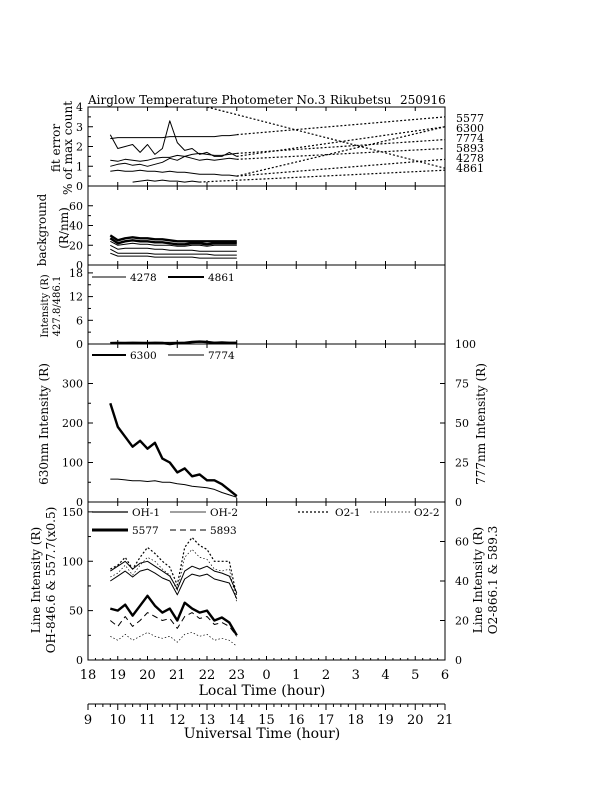  I want to click on ut-tick-label-10: 19, so click(385, 720).